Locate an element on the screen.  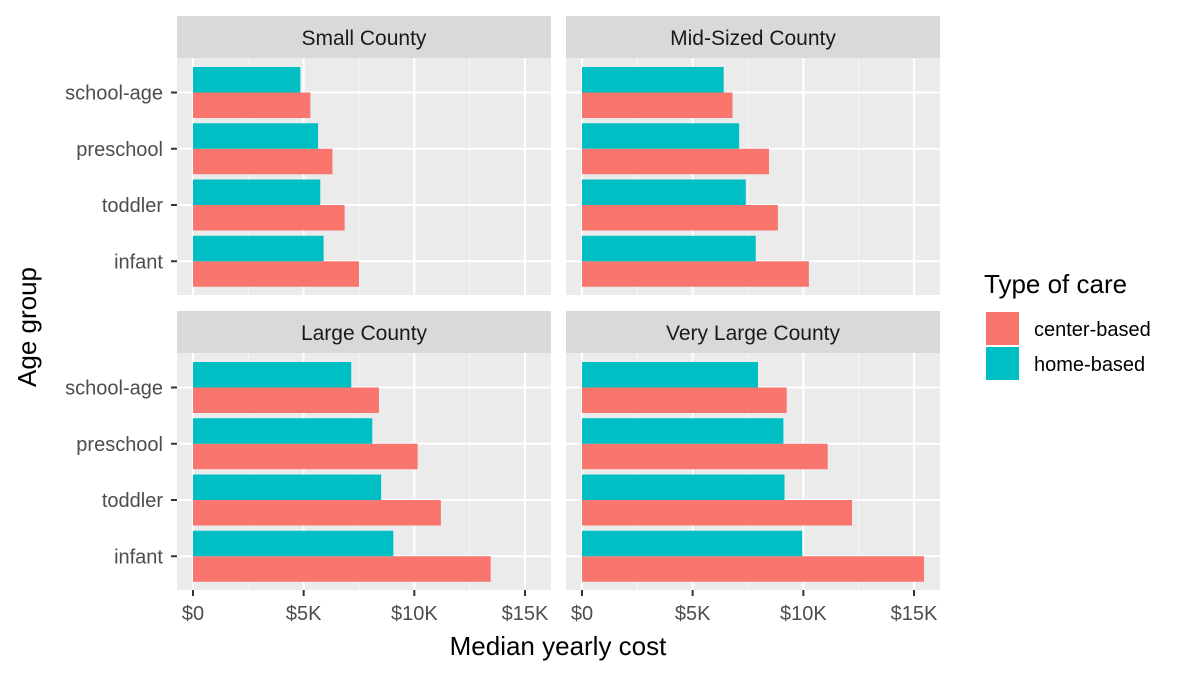
panel-mid-sized-county: Mid-Sized County is located at coordinates (753, 155).